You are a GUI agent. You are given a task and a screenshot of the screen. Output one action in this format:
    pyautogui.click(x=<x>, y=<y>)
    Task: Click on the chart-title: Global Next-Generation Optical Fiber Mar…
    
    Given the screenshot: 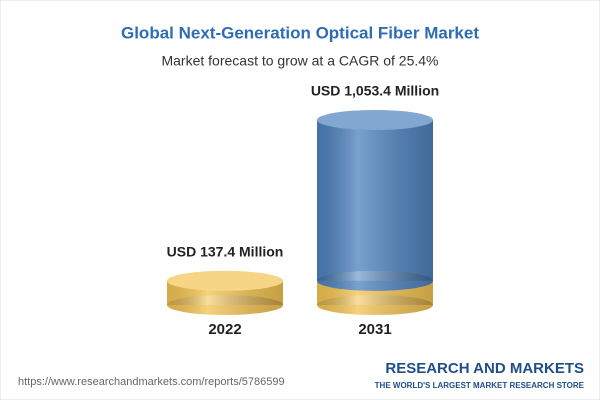 What is the action you would take?
    pyautogui.click(x=300, y=32)
    